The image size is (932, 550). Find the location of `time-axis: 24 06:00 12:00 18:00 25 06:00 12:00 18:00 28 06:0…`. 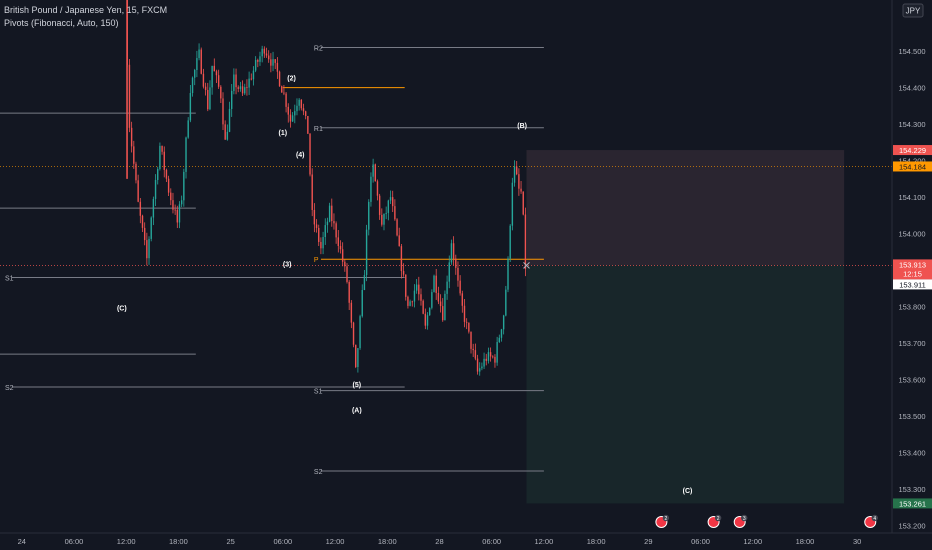

time-axis: 24 06:00 12:00 18:00 25 06:00 12:00 18:00 28 06:0… is located at coordinates (466, 541).